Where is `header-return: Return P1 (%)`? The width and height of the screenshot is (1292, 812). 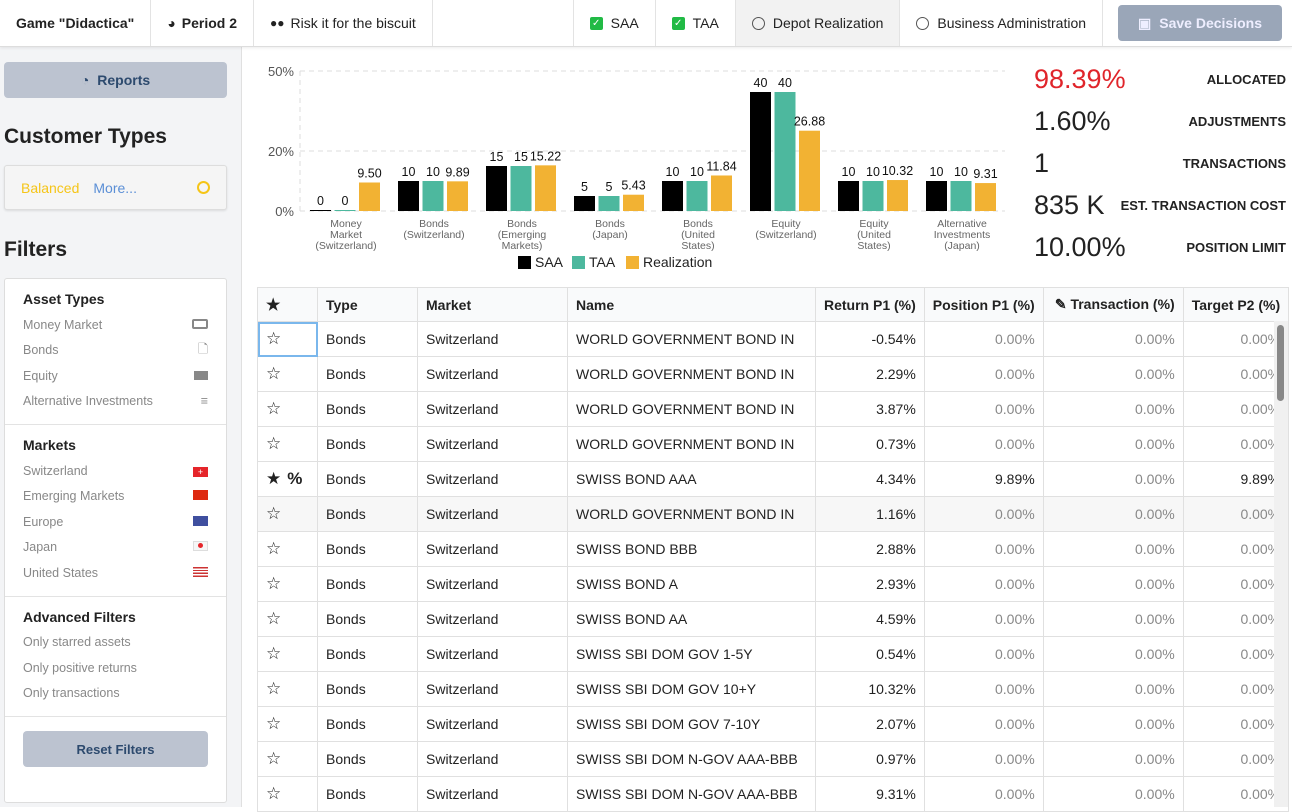
header-return: Return P1 (%) is located at coordinates (870, 304).